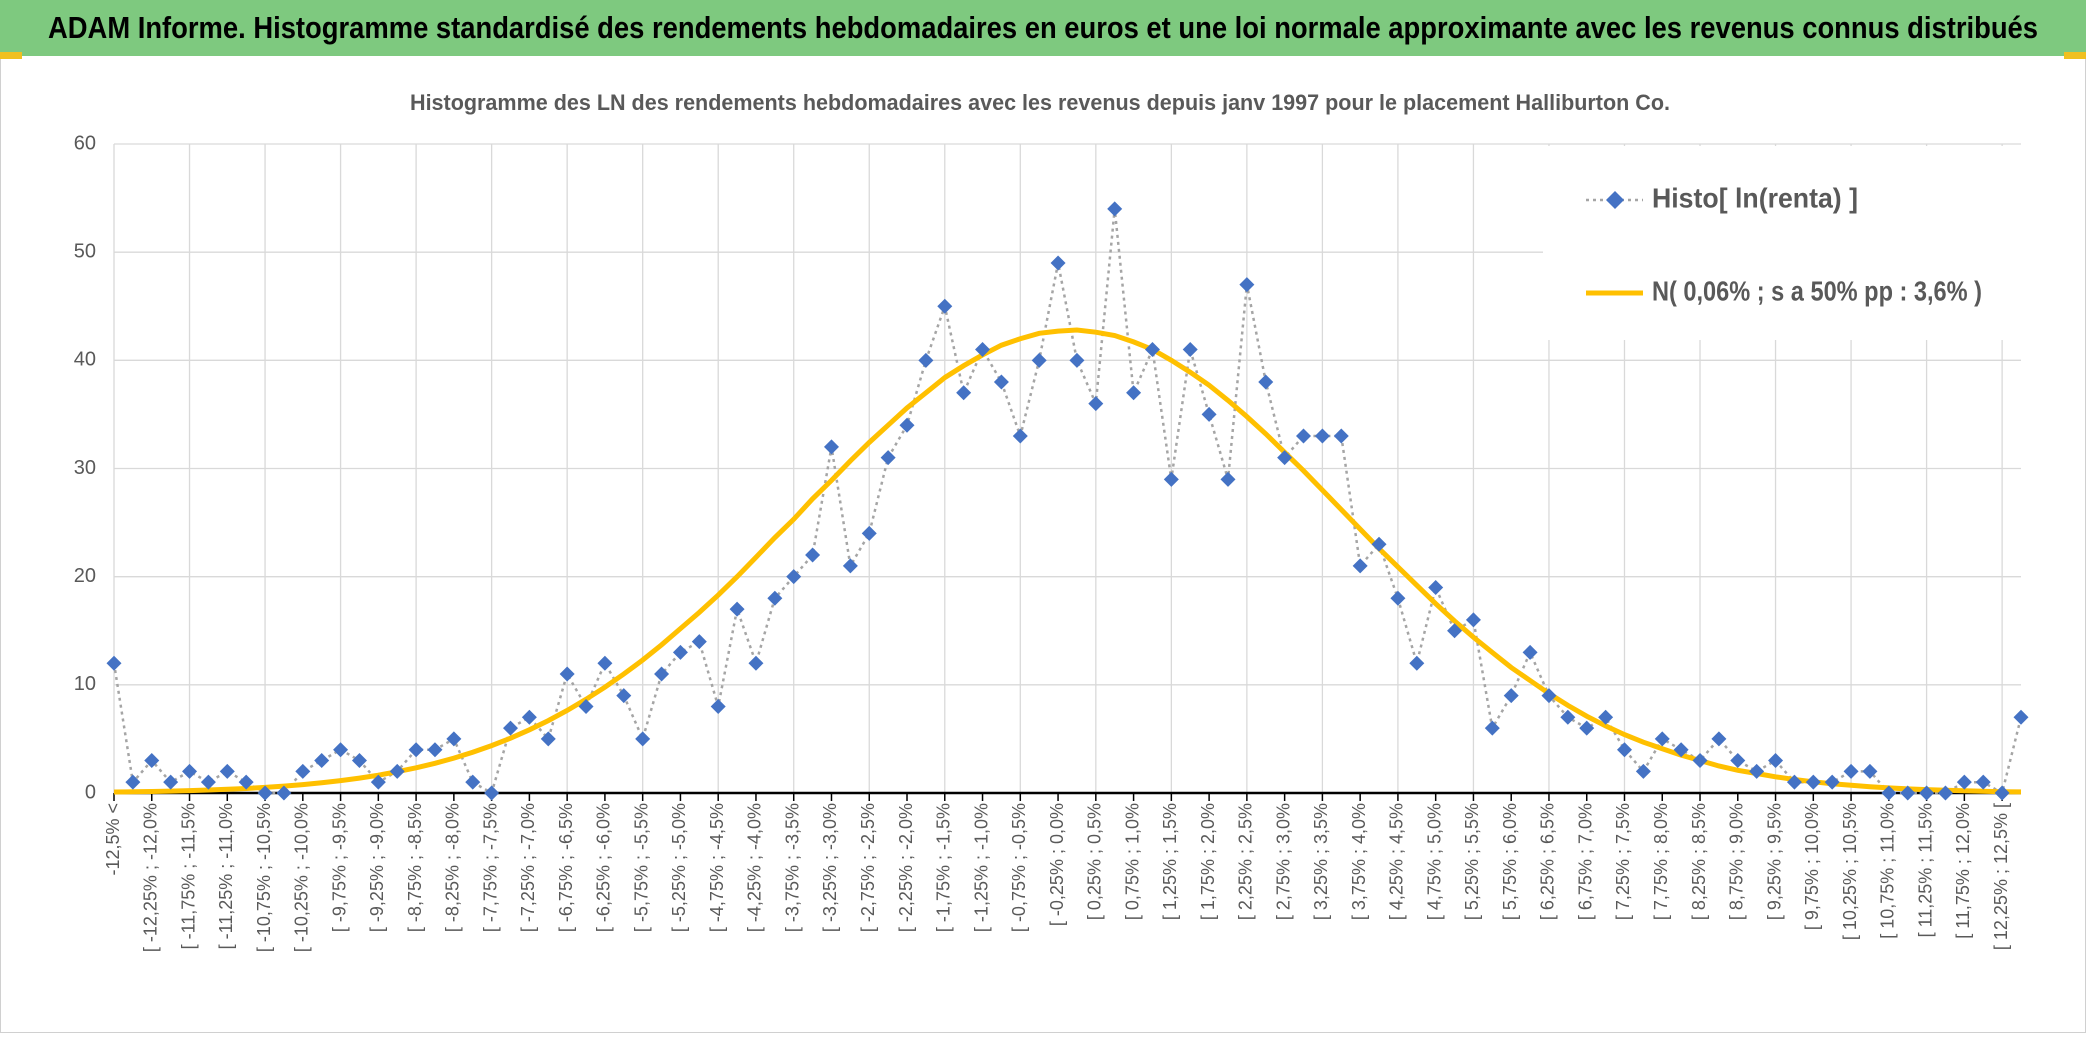 The width and height of the screenshot is (2086, 1038). I want to click on x-tick-label: [ -4,75% ; -4,5%, so click(717, 867).